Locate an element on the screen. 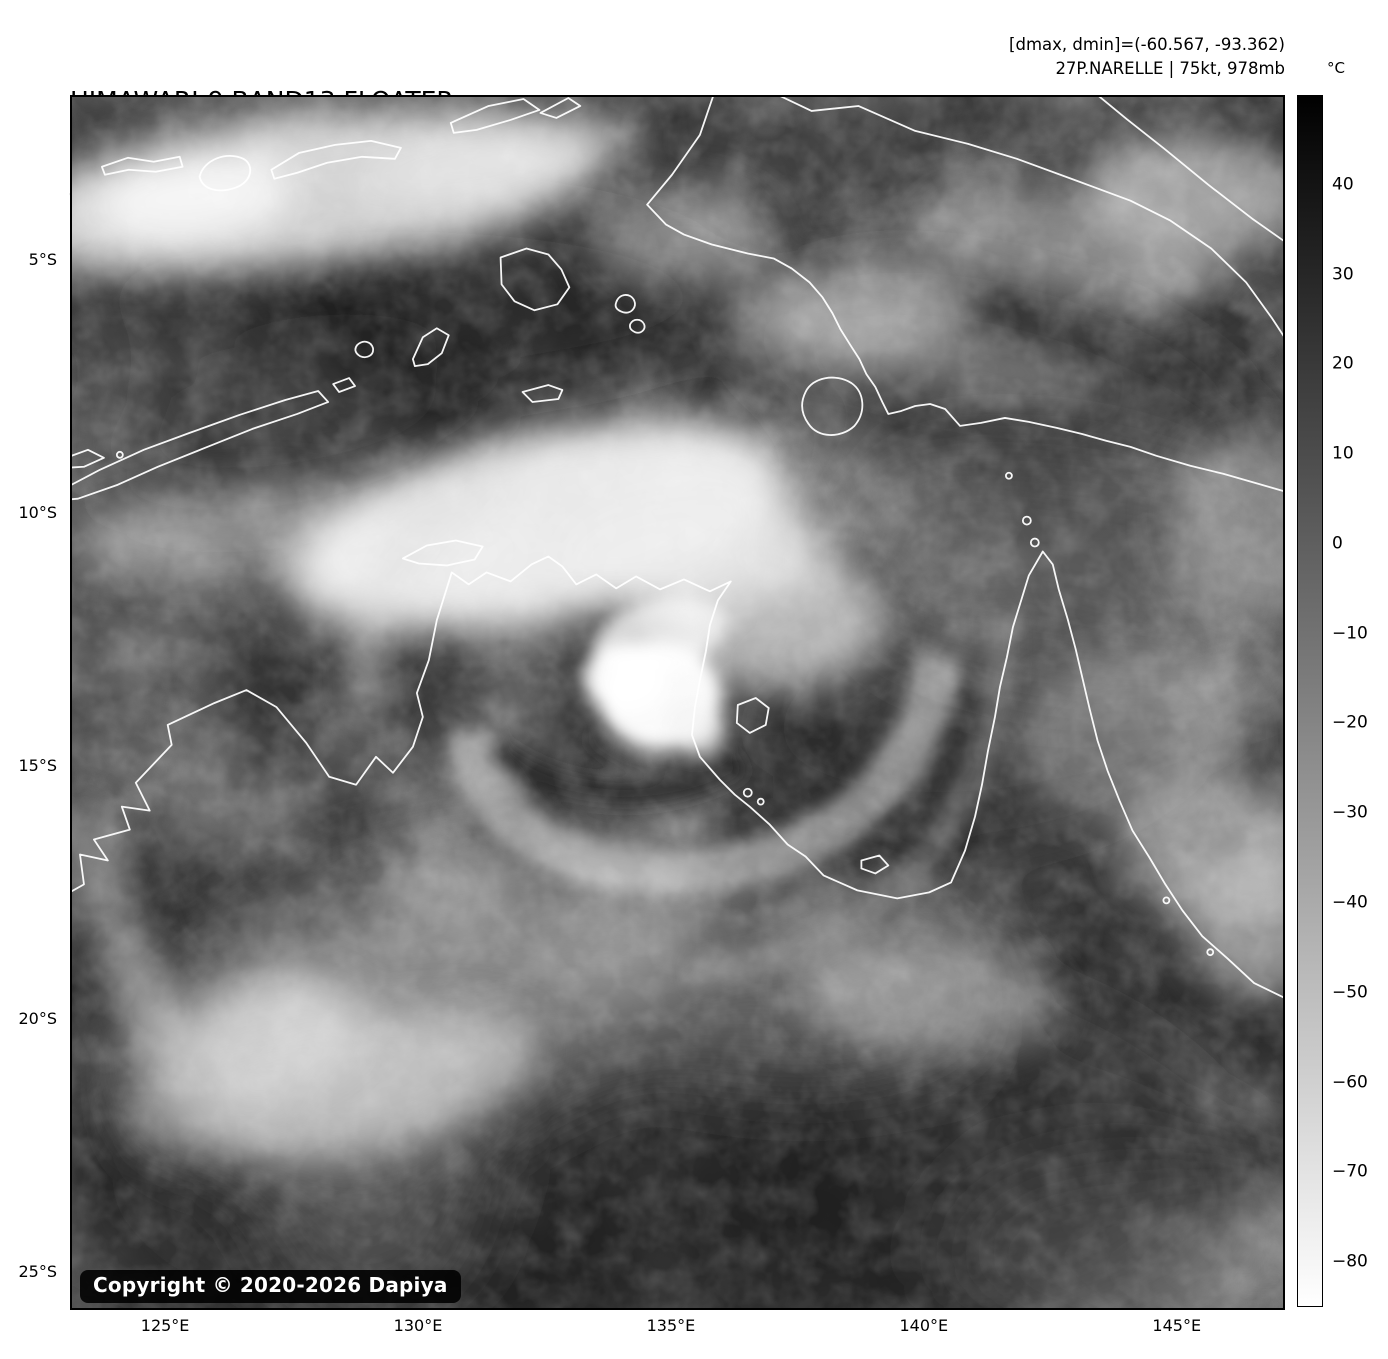  lat-tick-label-2: 15°S is located at coordinates (37, 765).